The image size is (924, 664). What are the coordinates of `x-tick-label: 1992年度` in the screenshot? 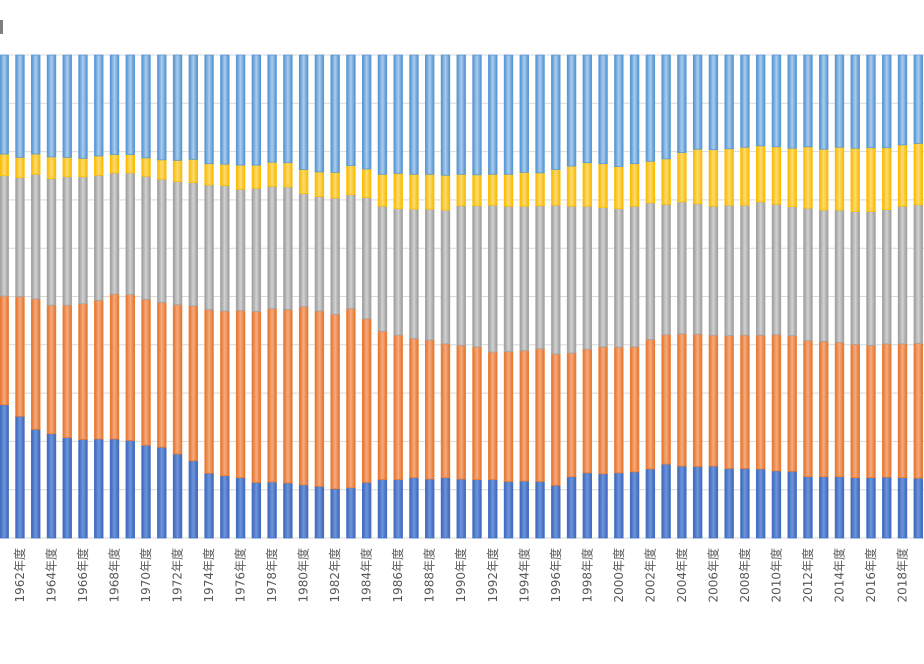 It's located at (492, 575).